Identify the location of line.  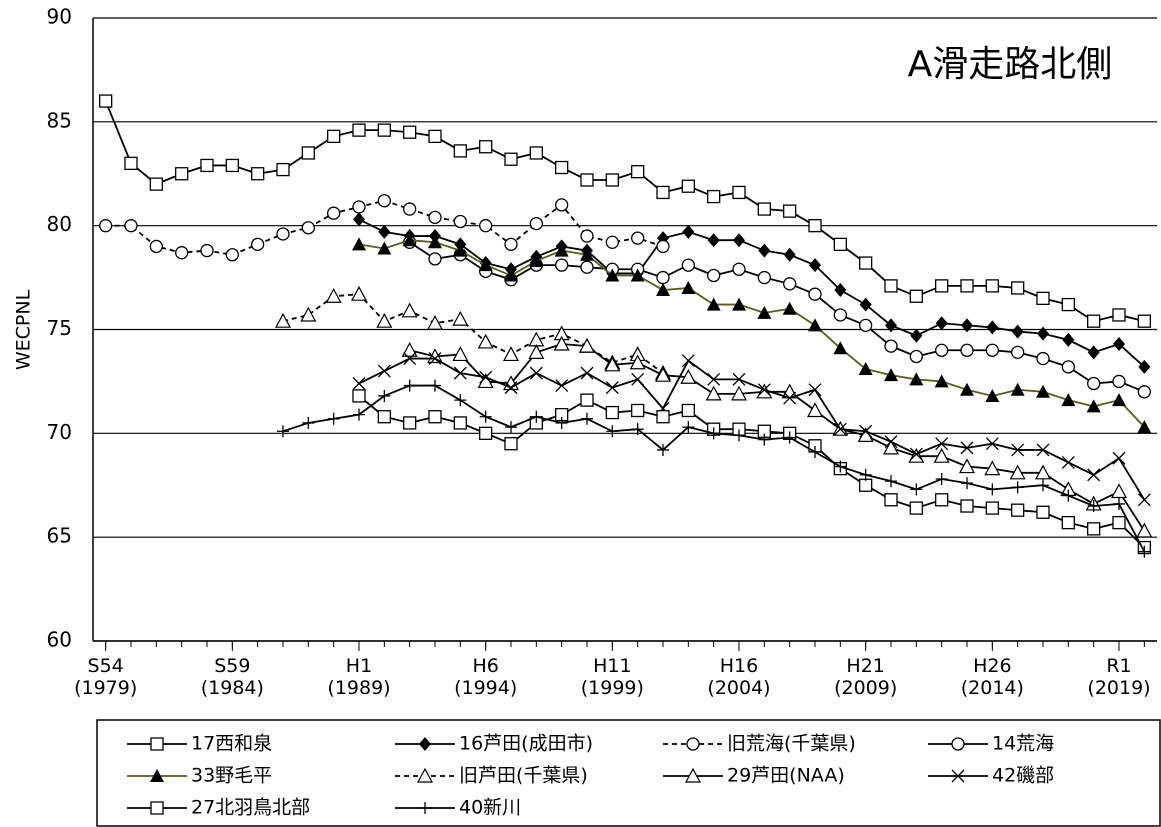
(751, 293).